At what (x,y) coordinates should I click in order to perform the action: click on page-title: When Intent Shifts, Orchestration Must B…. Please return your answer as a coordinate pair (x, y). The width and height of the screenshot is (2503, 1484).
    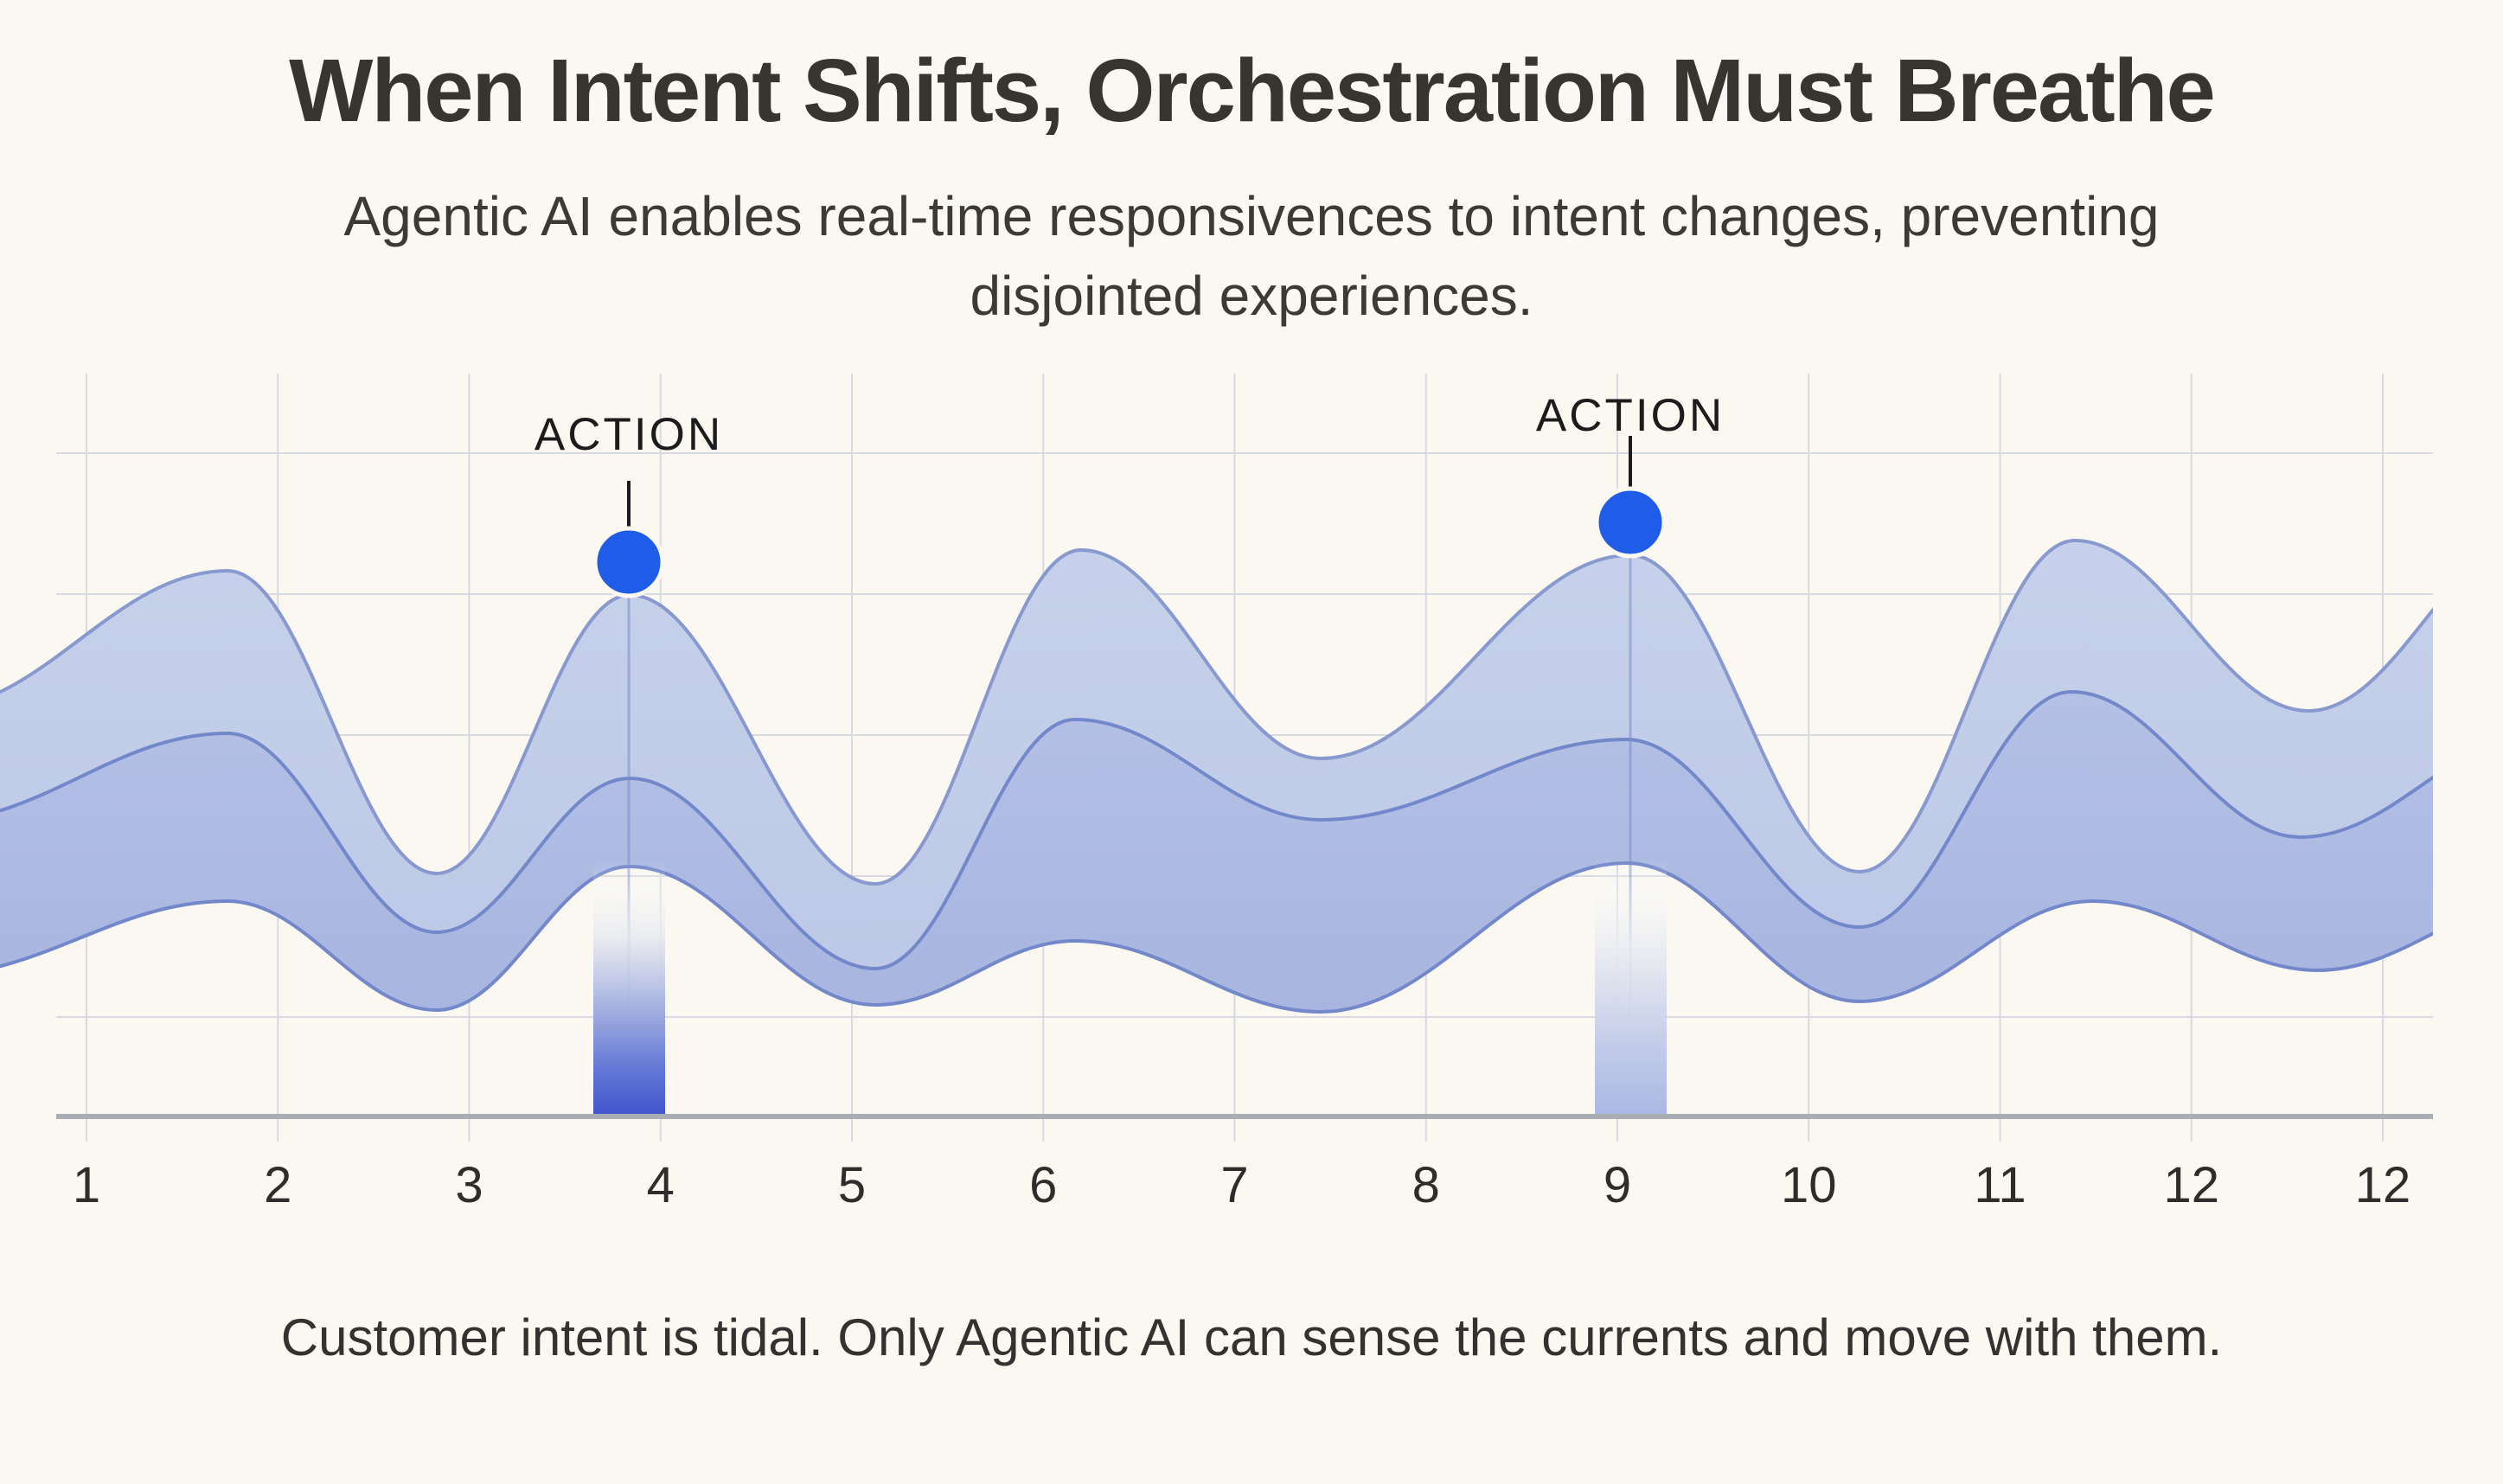
    Looking at the image, I should click on (1252, 90).